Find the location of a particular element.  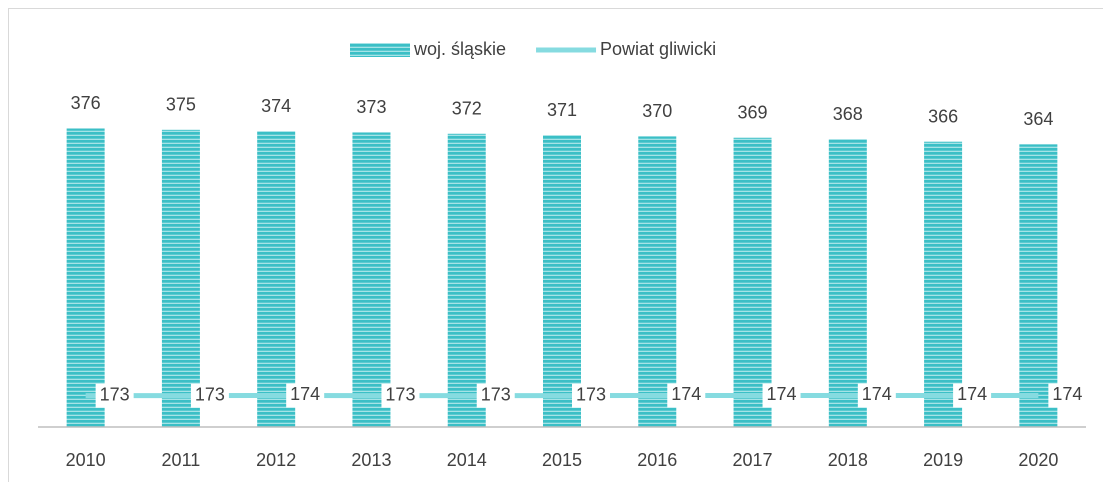

x-tick-label: 2014 is located at coordinates (467, 460).